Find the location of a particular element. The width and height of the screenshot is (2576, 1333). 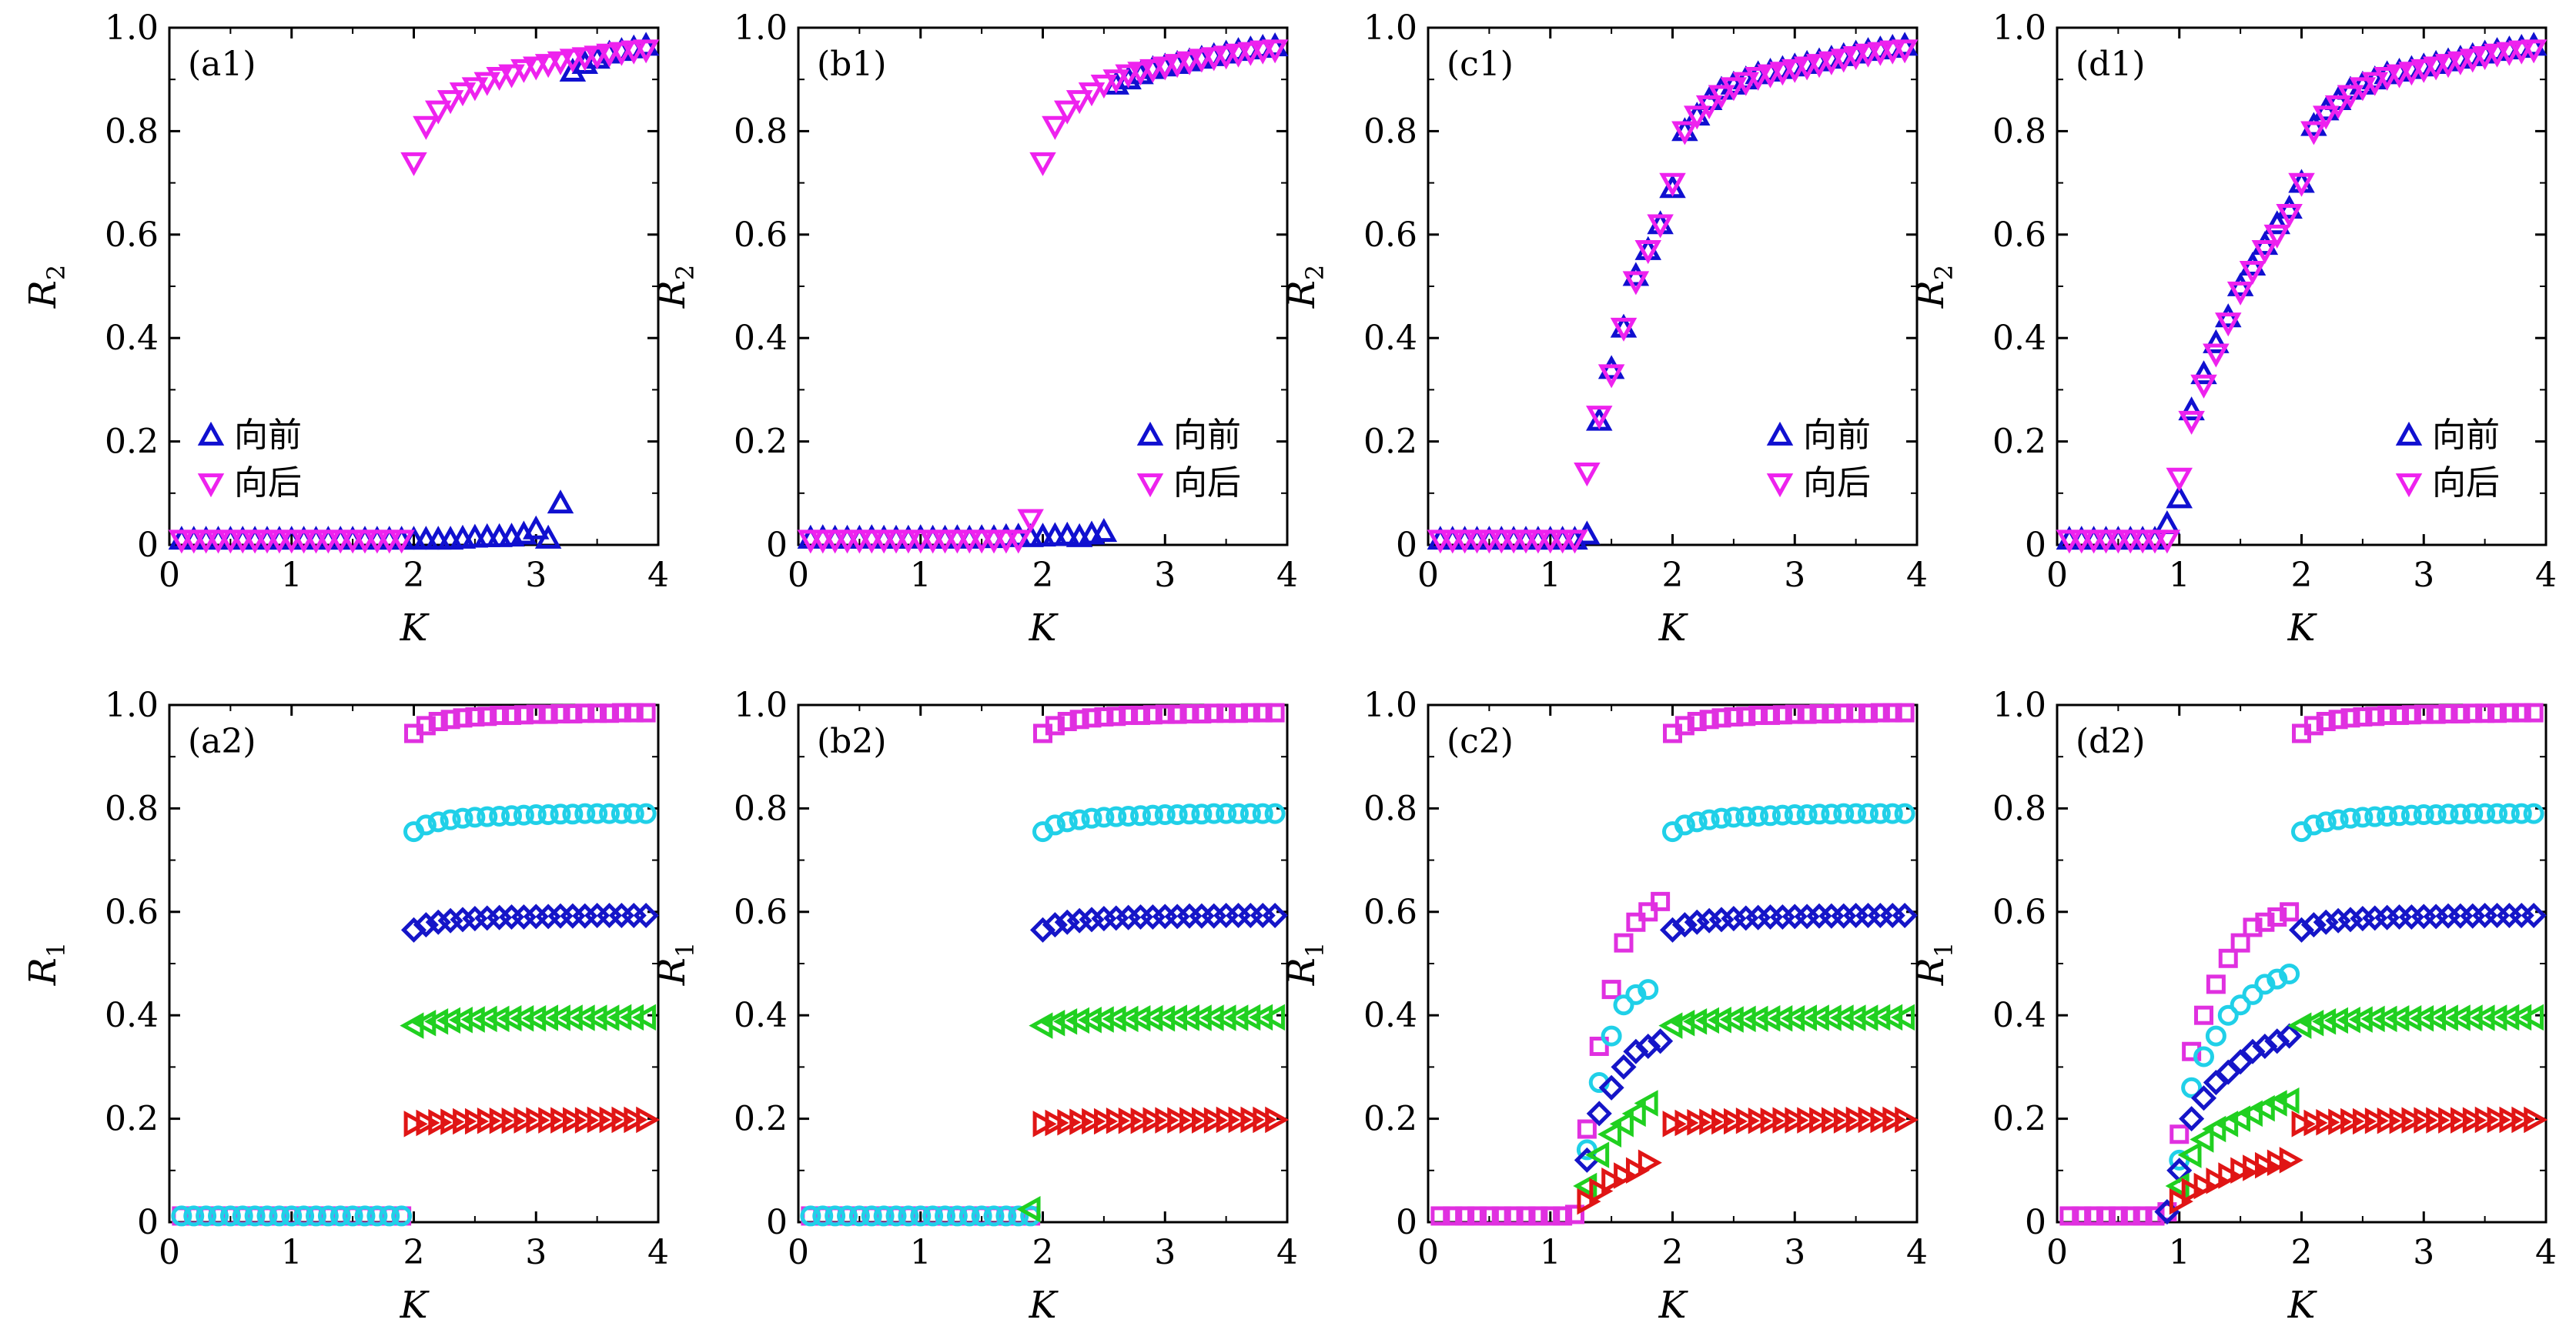

x-tick-label: 2 is located at coordinates (414, 575).